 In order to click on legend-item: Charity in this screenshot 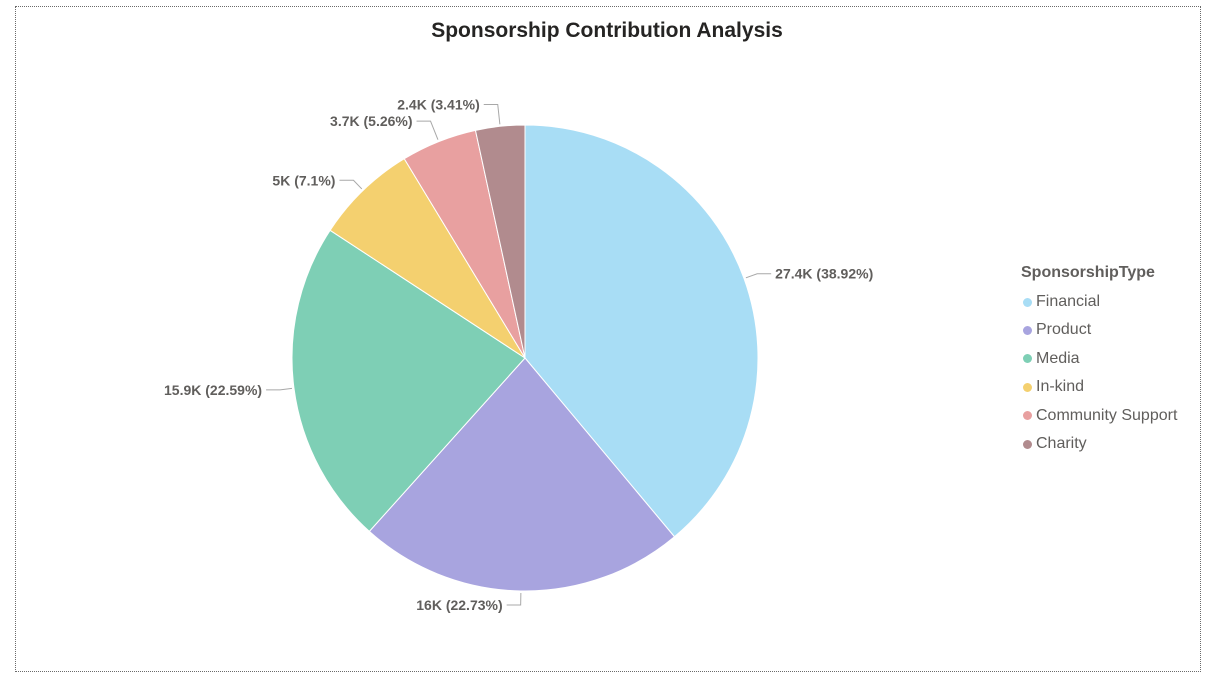, I will do `click(1099, 444)`.